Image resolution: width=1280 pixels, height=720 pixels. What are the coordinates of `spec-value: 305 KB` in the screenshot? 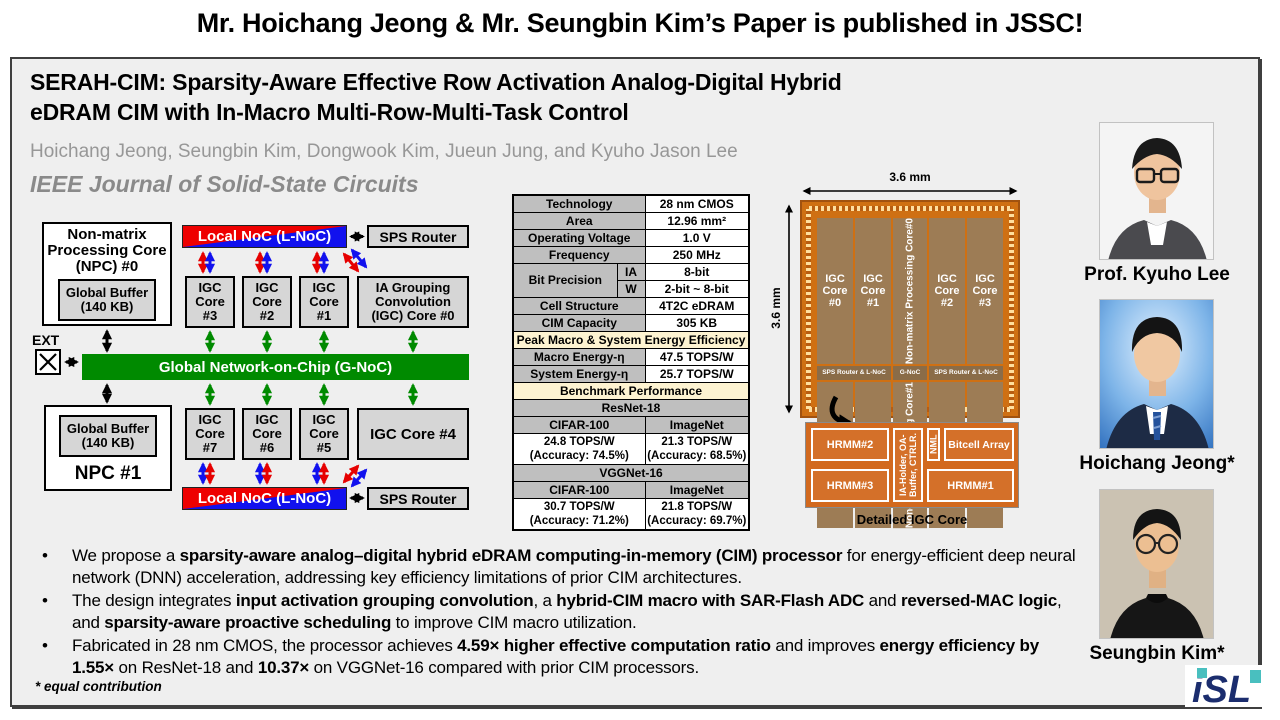 It's located at (697, 323).